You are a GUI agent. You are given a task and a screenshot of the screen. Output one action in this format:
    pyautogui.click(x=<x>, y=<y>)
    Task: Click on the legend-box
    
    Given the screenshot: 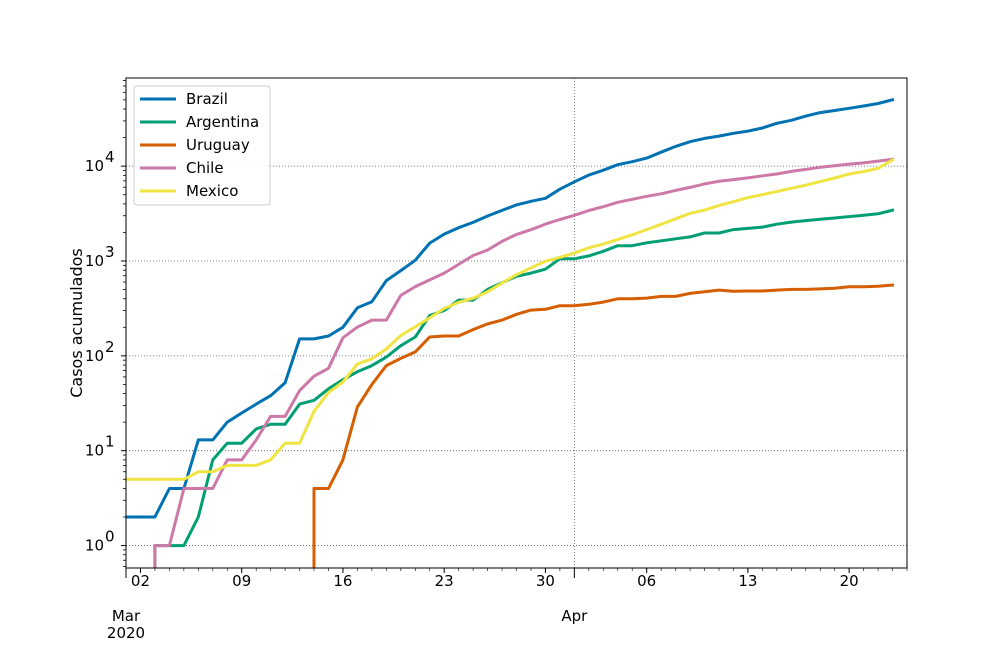 What is the action you would take?
    pyautogui.click(x=202, y=145)
    